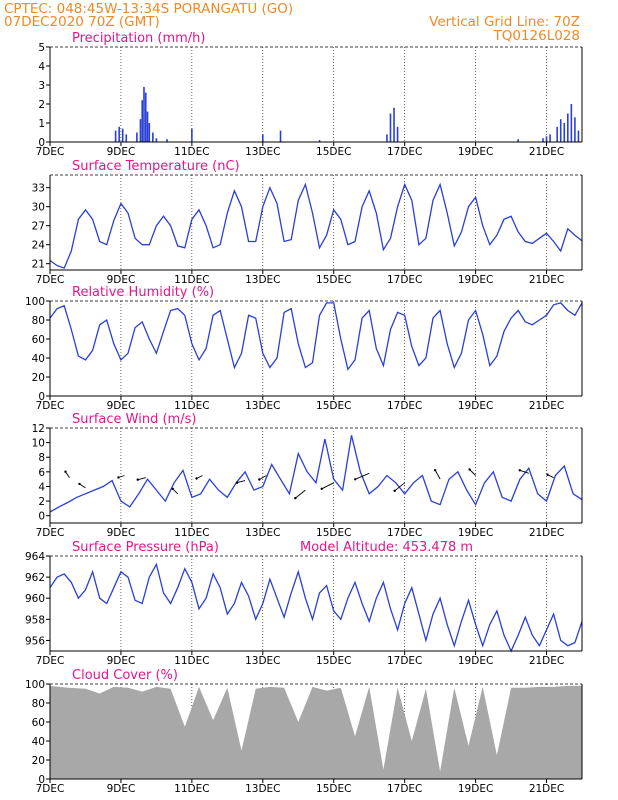  What do you see at coordinates (35, 578) in the screenshot?
I see `y-tick-label: 962` at bounding box center [35, 578].